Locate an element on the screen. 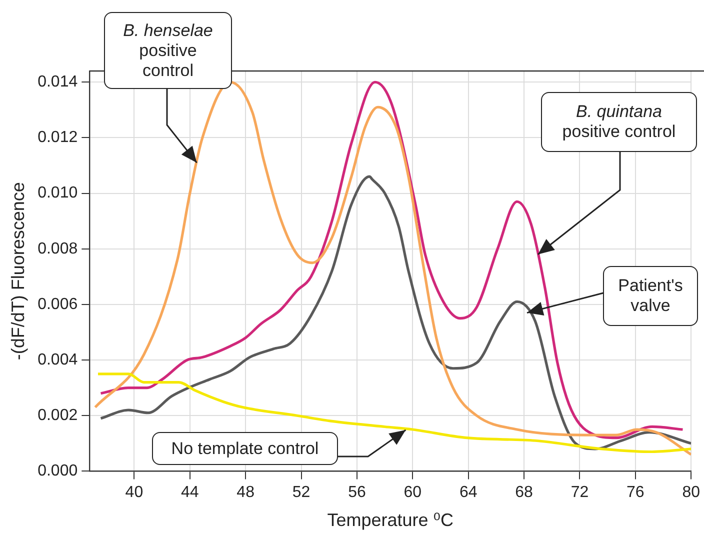 This screenshot has width=704, height=540. y-tick-label: 0.004 is located at coordinates (58, 359).